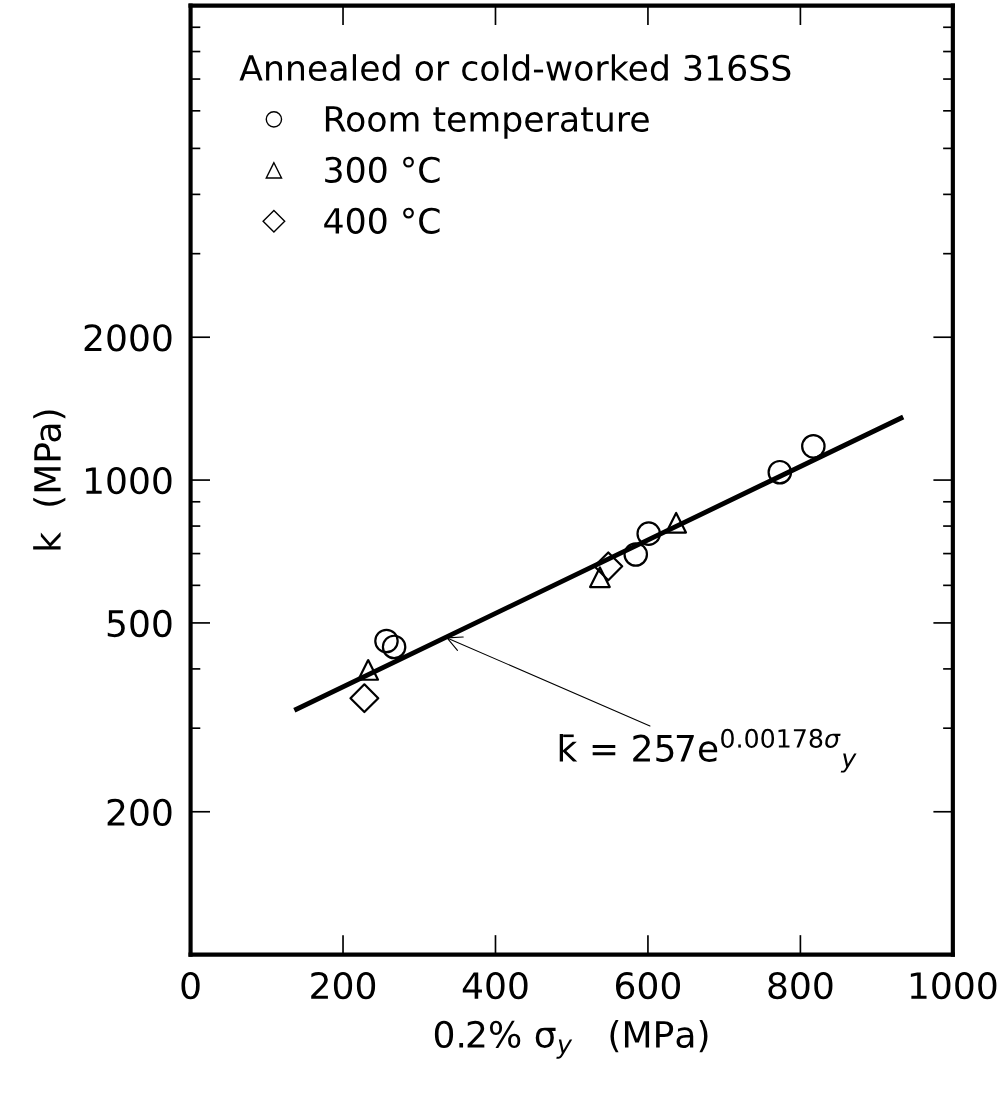 The width and height of the screenshot is (1003, 1110). Describe the element at coordinates (128, 480) in the screenshot. I see `y-tick-label: 1000` at that location.